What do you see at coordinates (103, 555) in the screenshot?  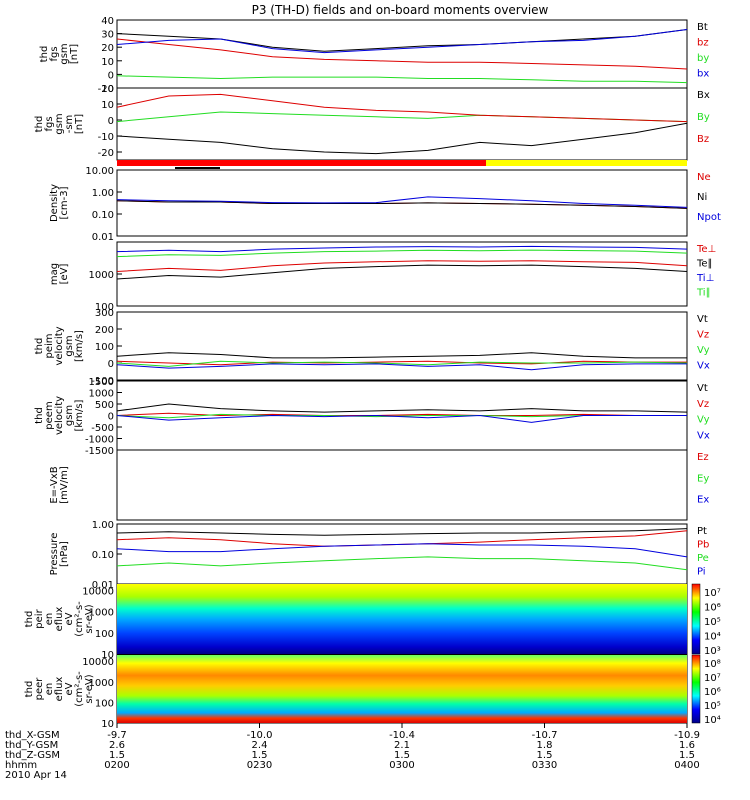 I see `y-tick-label: 0.10` at bounding box center [103, 555].